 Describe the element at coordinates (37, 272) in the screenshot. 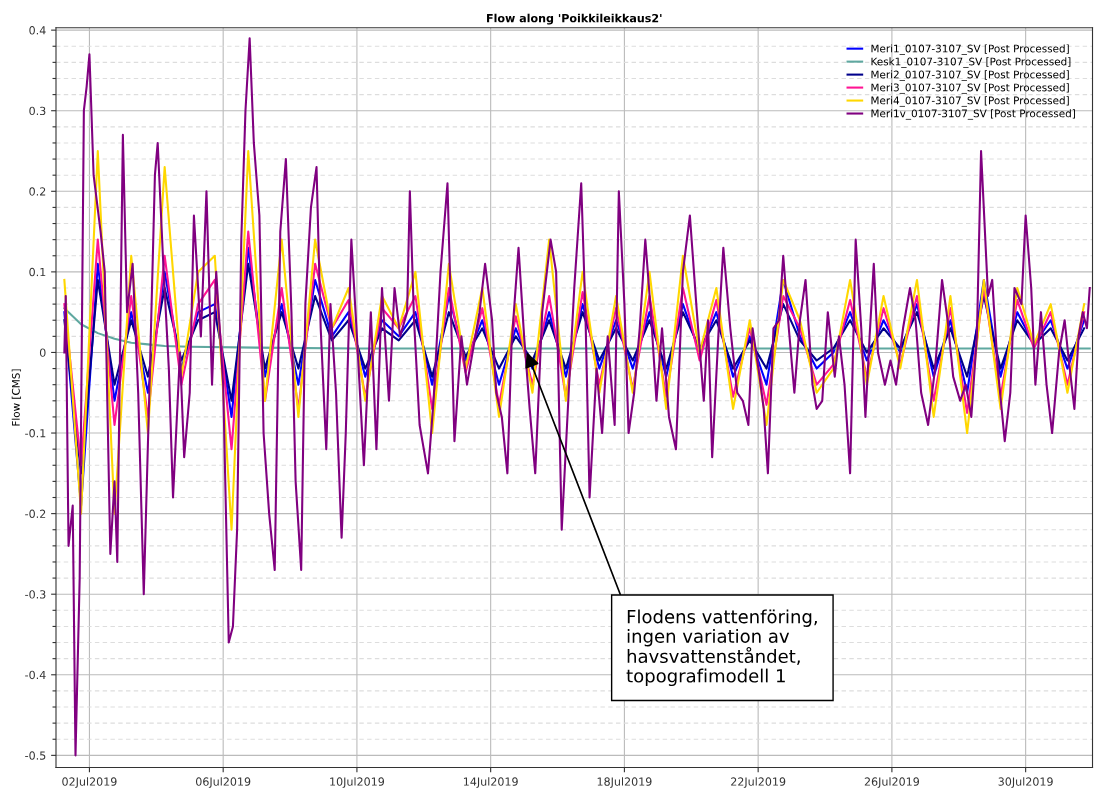

I see `y-tick-label: 0.1` at that location.